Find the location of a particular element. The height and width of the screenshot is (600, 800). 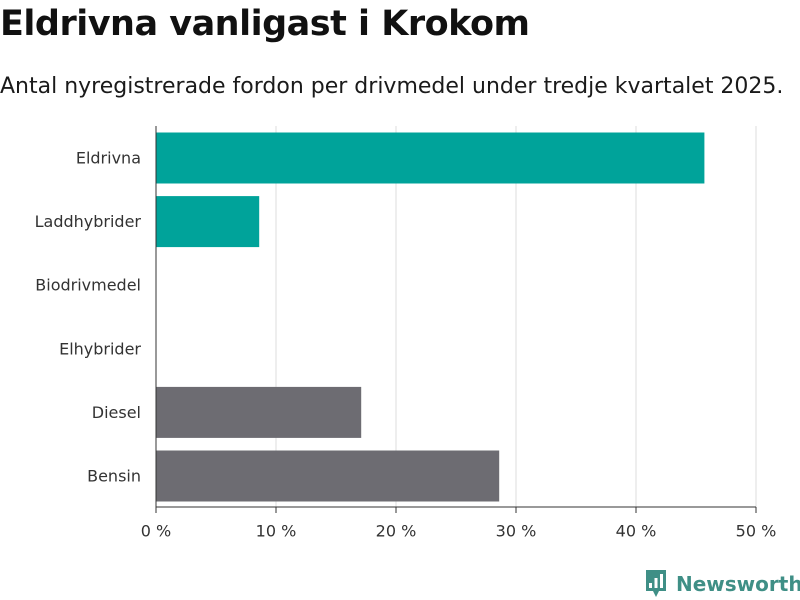

category-label: Laddhybrider is located at coordinates (88, 221).